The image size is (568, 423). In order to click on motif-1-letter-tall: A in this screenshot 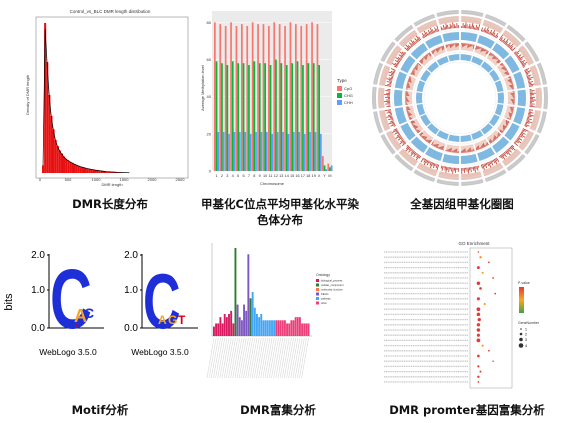, I will do `click(80, 316)`.